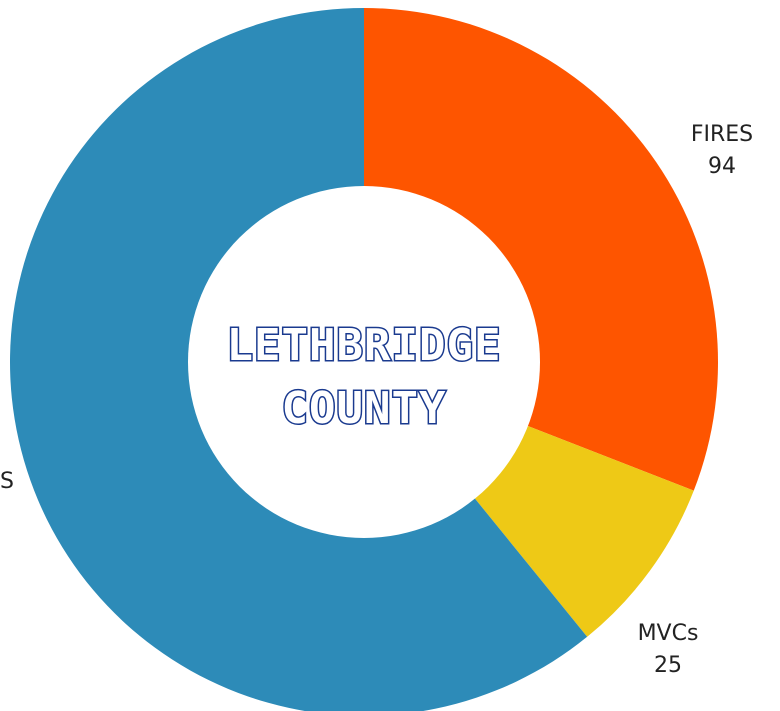 The width and height of the screenshot is (780, 711). What do you see at coordinates (668, 665) in the screenshot?
I see `label-mvcs-value: 25` at bounding box center [668, 665].